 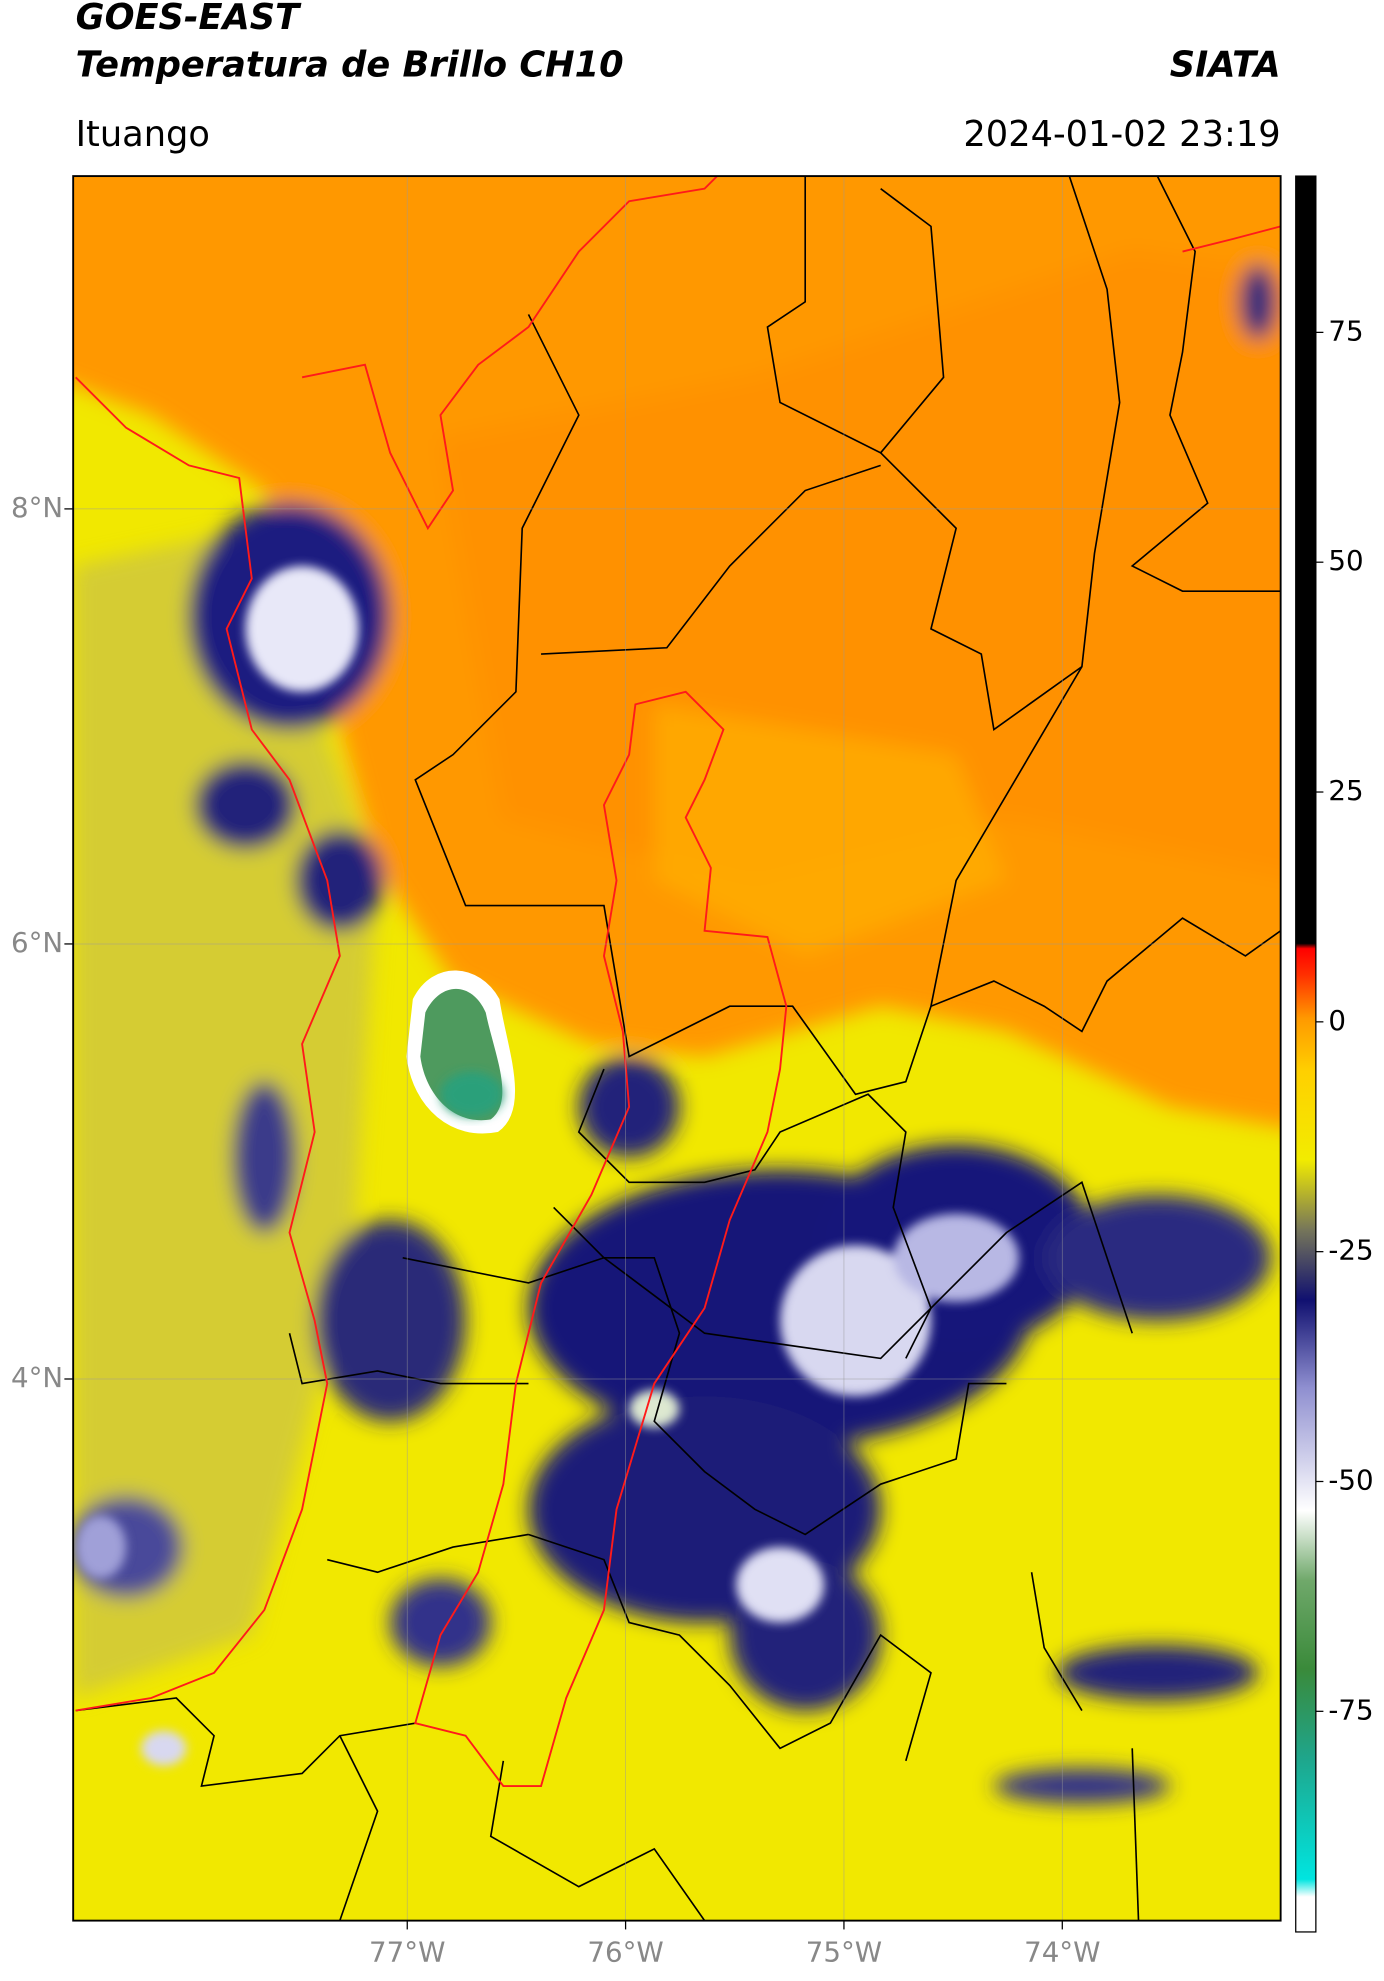 What do you see at coordinates (1306, 1054) in the screenshot?
I see `colorbar` at bounding box center [1306, 1054].